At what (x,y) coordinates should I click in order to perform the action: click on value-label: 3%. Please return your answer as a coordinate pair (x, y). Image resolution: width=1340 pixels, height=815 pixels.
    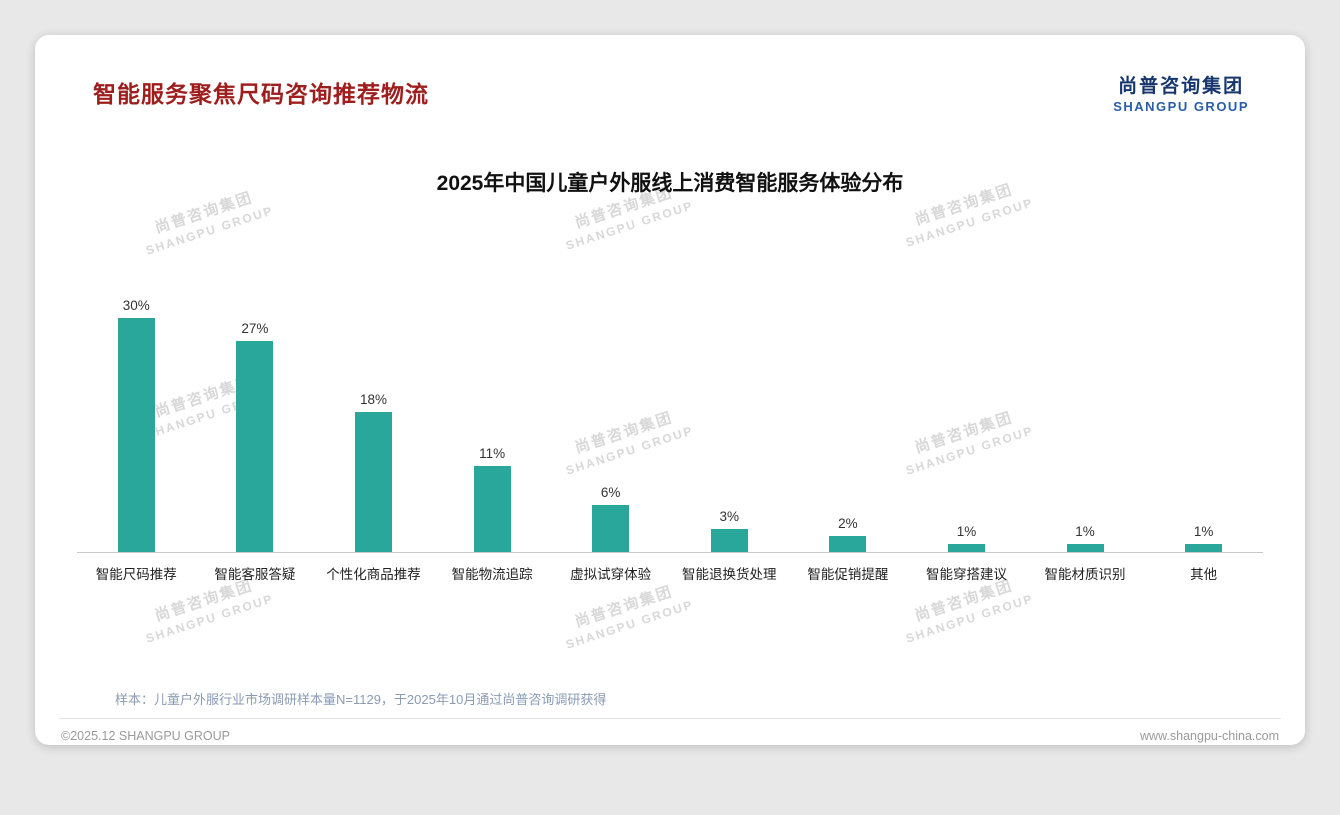
    Looking at the image, I should click on (729, 516).